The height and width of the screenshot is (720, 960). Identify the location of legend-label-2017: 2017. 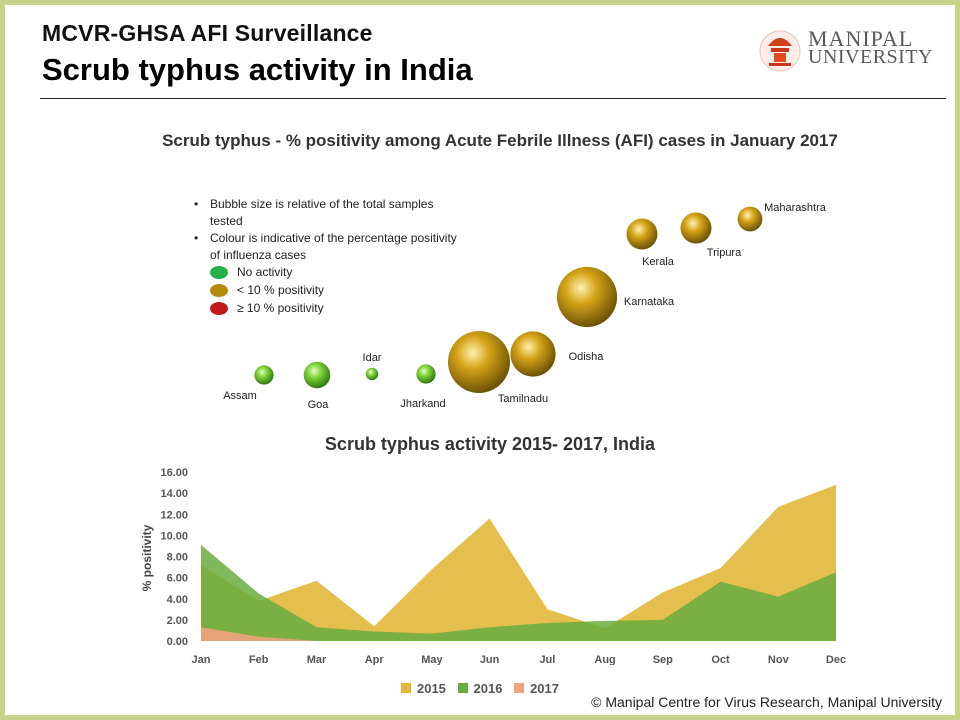
(544, 688).